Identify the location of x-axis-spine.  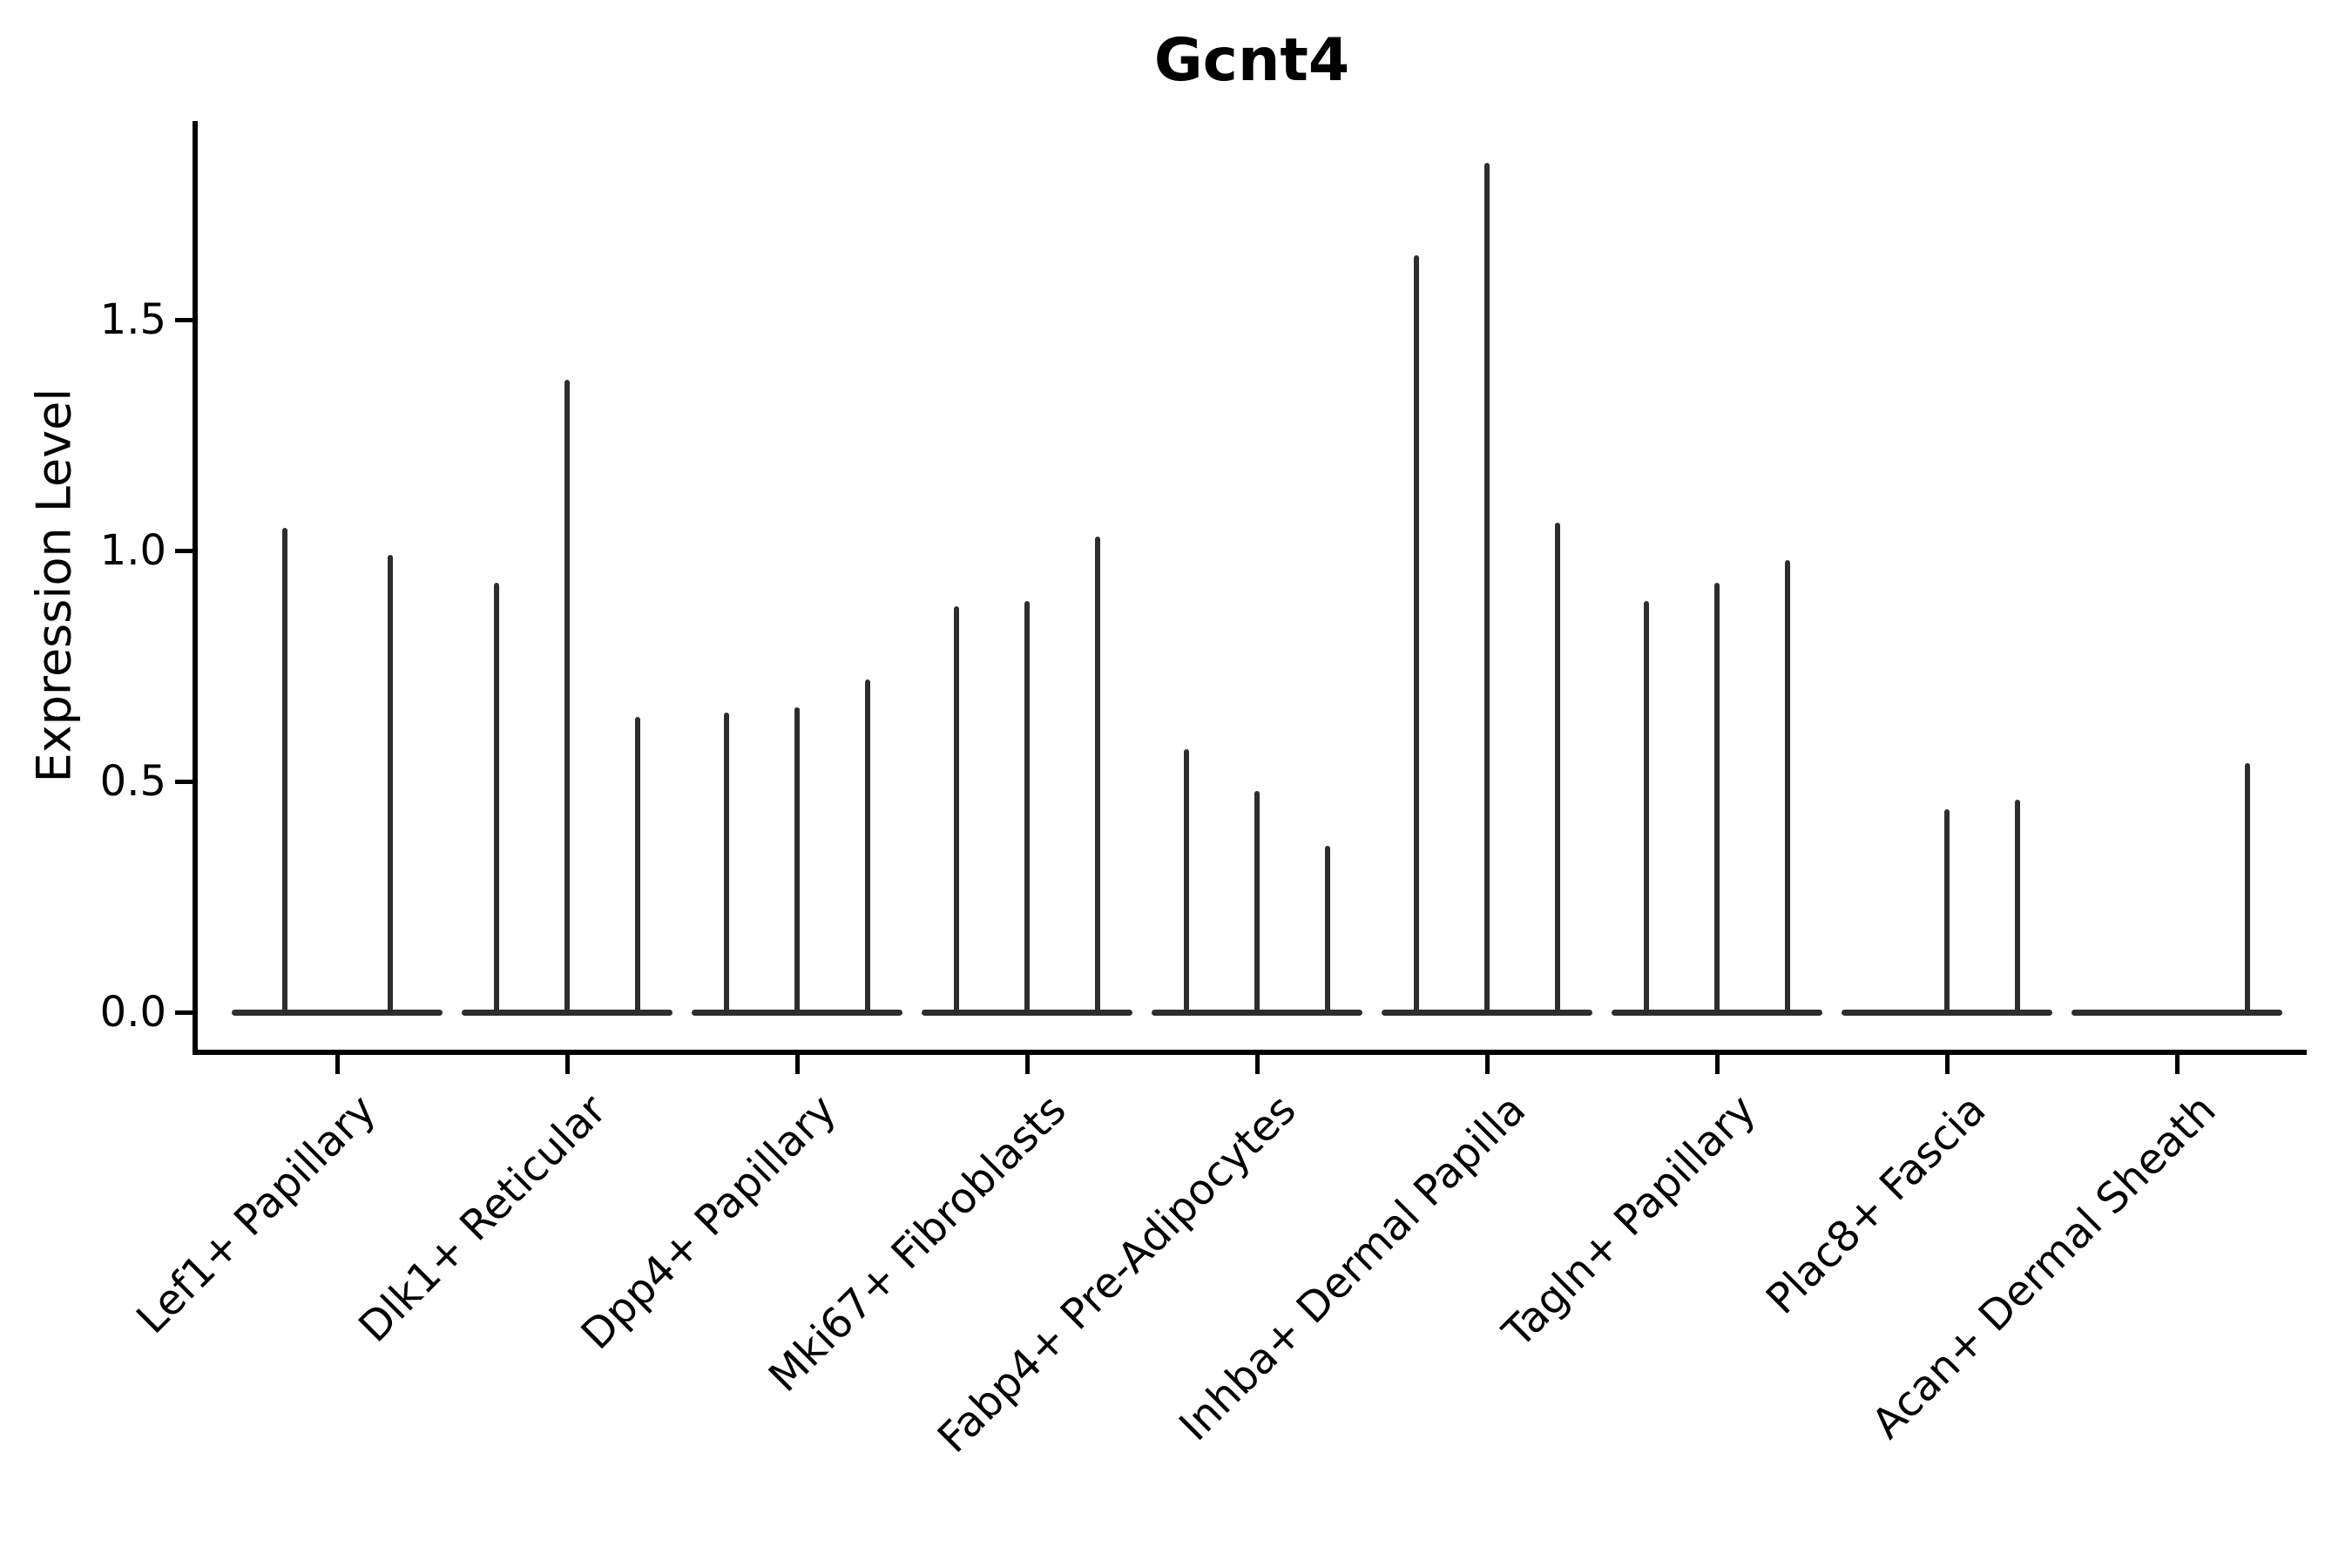
(1250, 1053).